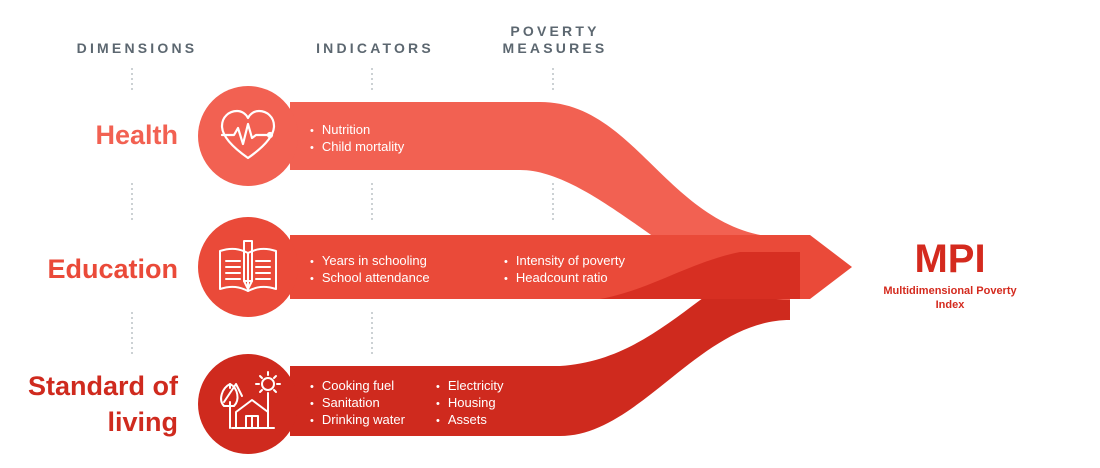 The image size is (1100, 468). Describe the element at coordinates (112, 269) in the screenshot. I see `dimension-education-label: Education` at that location.